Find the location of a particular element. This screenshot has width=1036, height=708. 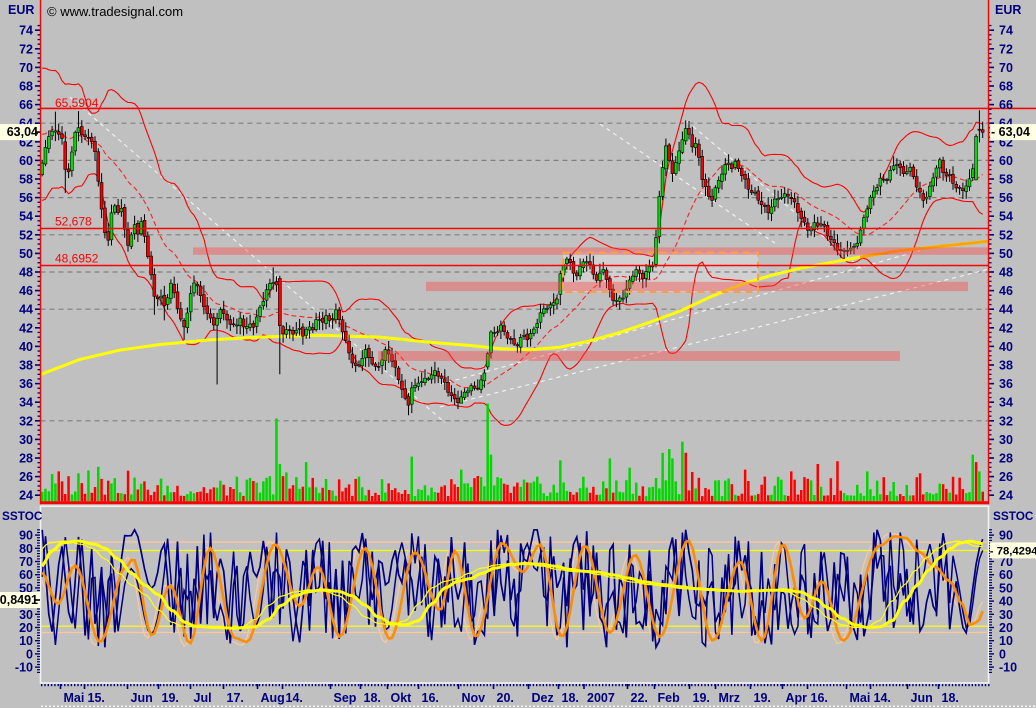

svg-text: Okt is located at coordinates (402, 698).